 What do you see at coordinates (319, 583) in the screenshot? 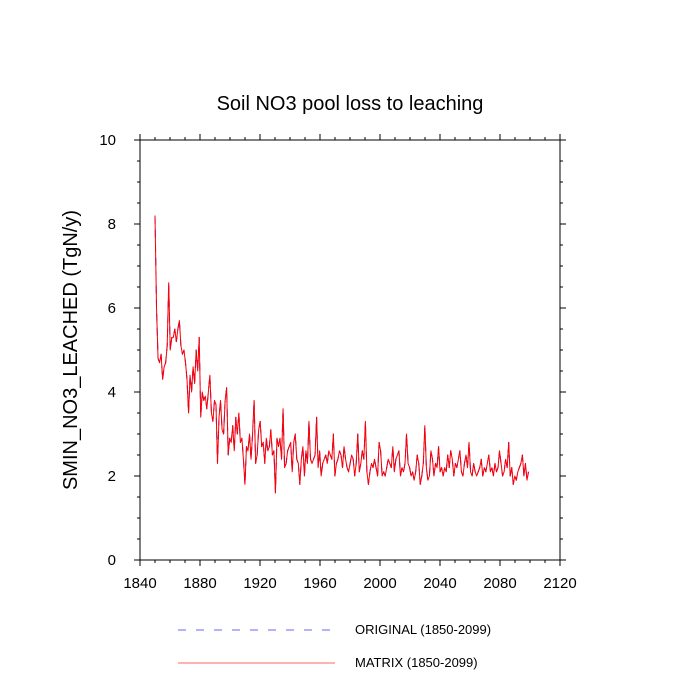
I see `x-tick-label: 1960` at bounding box center [319, 583].